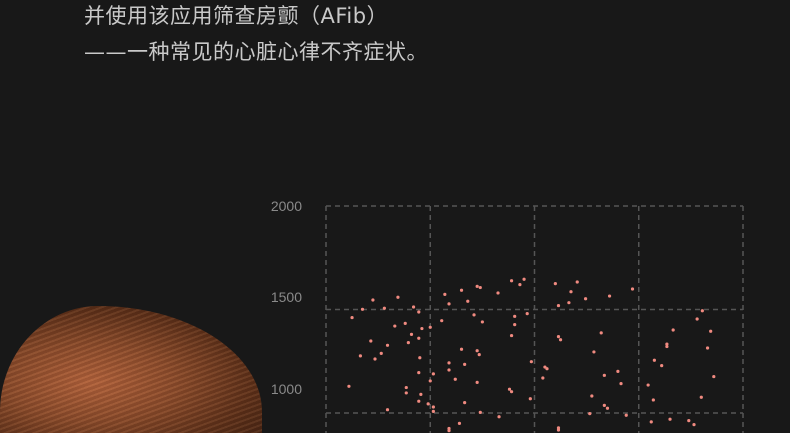 This screenshot has width=790, height=433. Describe the element at coordinates (256, 52) in the screenshot. I see `headline-line-2: ——一种常见的心脏心律不齐症状。` at that location.